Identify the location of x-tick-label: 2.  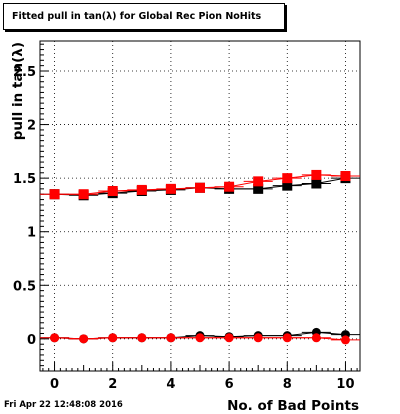
(112, 384).